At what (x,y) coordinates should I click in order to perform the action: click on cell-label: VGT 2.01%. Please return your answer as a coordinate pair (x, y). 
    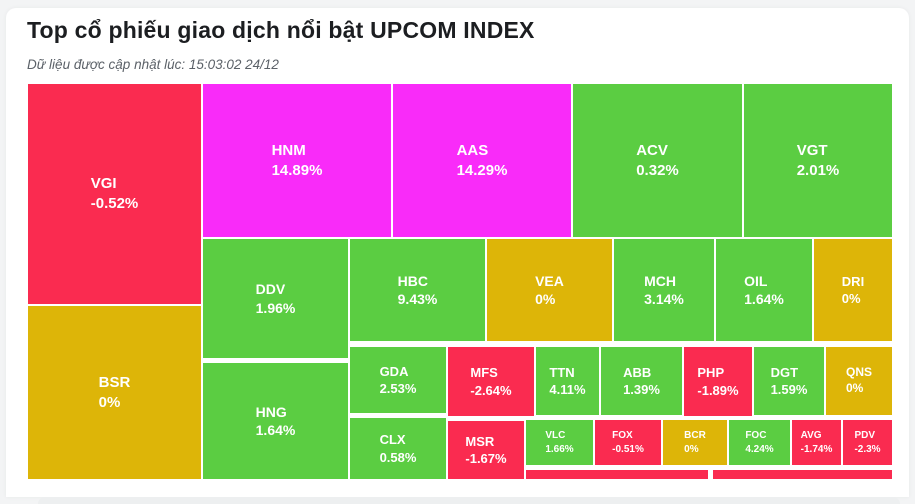
    Looking at the image, I should click on (818, 161).